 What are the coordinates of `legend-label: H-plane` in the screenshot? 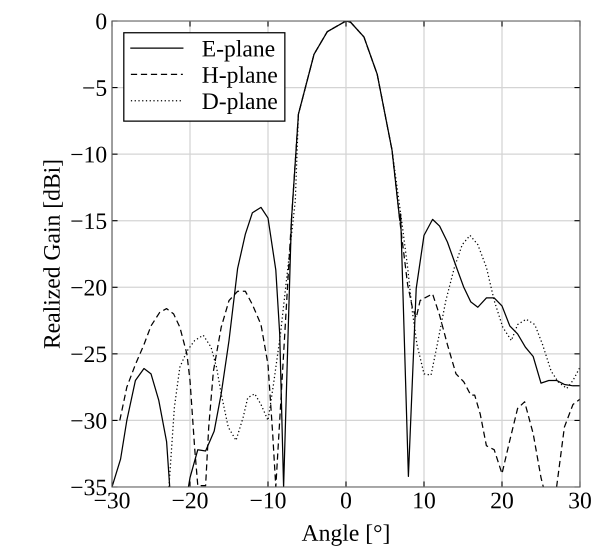 It's located at (239, 77).